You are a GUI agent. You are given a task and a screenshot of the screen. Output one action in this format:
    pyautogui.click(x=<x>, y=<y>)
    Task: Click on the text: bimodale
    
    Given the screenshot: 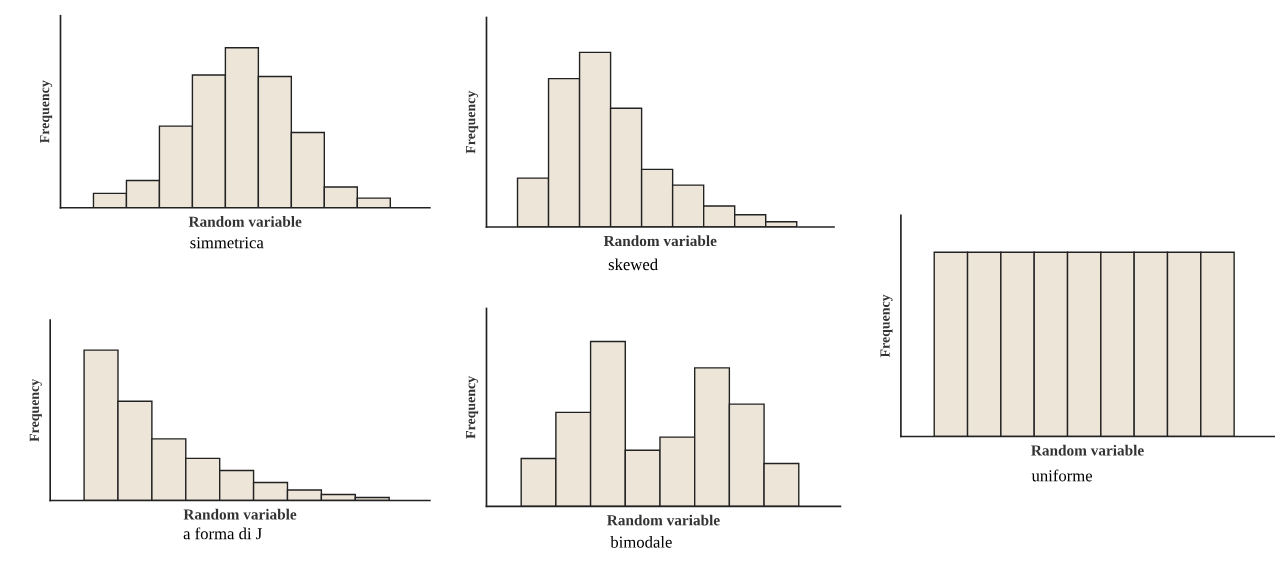 What is the action you would take?
    pyautogui.click(x=641, y=542)
    